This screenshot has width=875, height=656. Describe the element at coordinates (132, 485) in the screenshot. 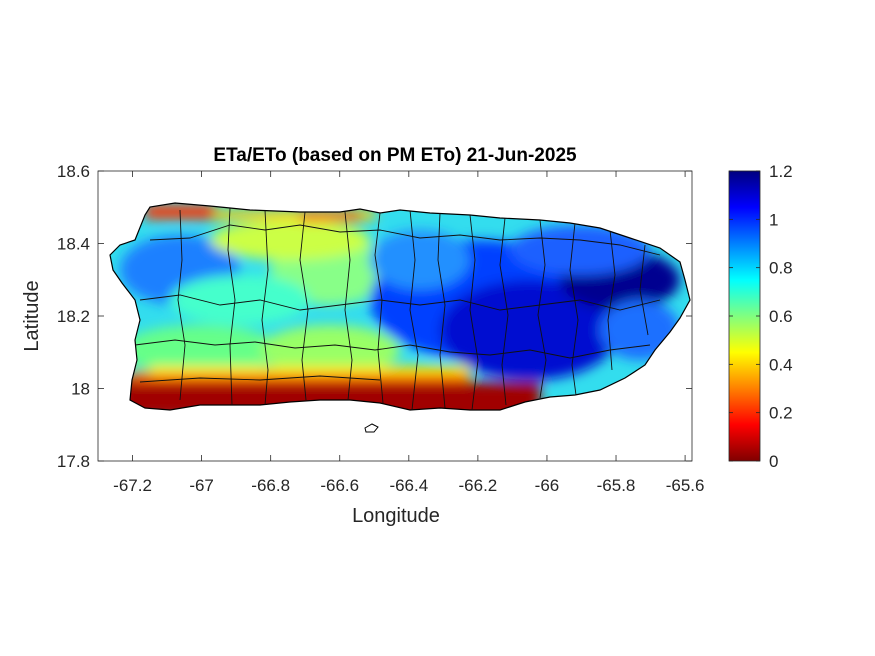

I see `x-tick-label: -67.2` at that location.